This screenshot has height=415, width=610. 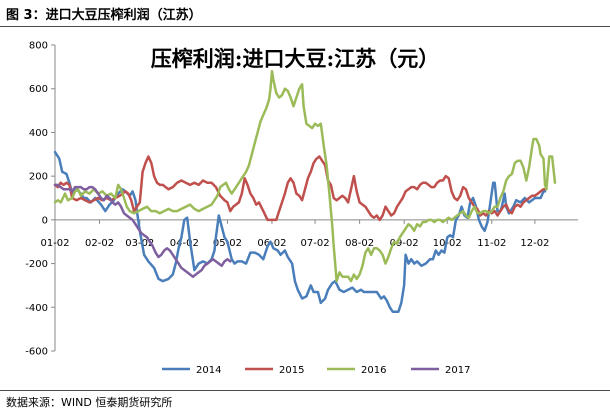 I want to click on x-tick-label: 12-02, so click(x=534, y=243).